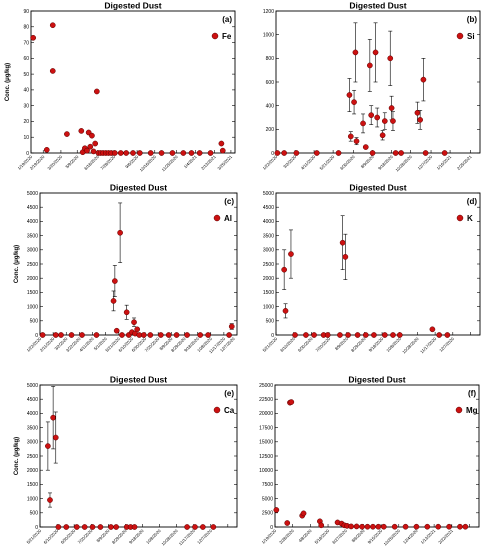 The height and width of the screenshot is (550, 489). What do you see at coordinates (266, 386) in the screenshot?
I see `y-tick-label: 25000` at bounding box center [266, 386].